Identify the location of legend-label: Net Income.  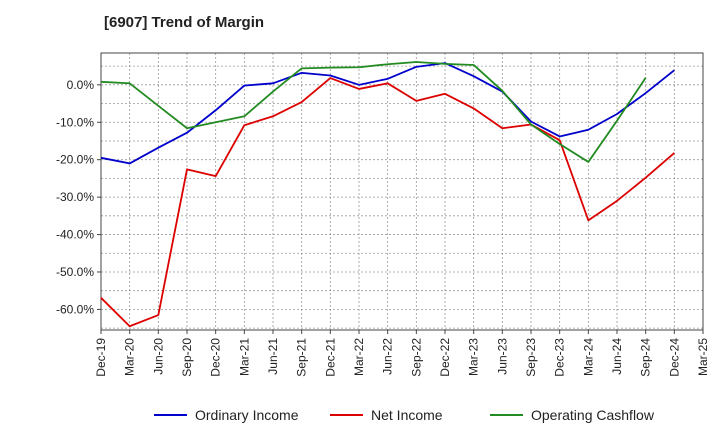
(407, 415).